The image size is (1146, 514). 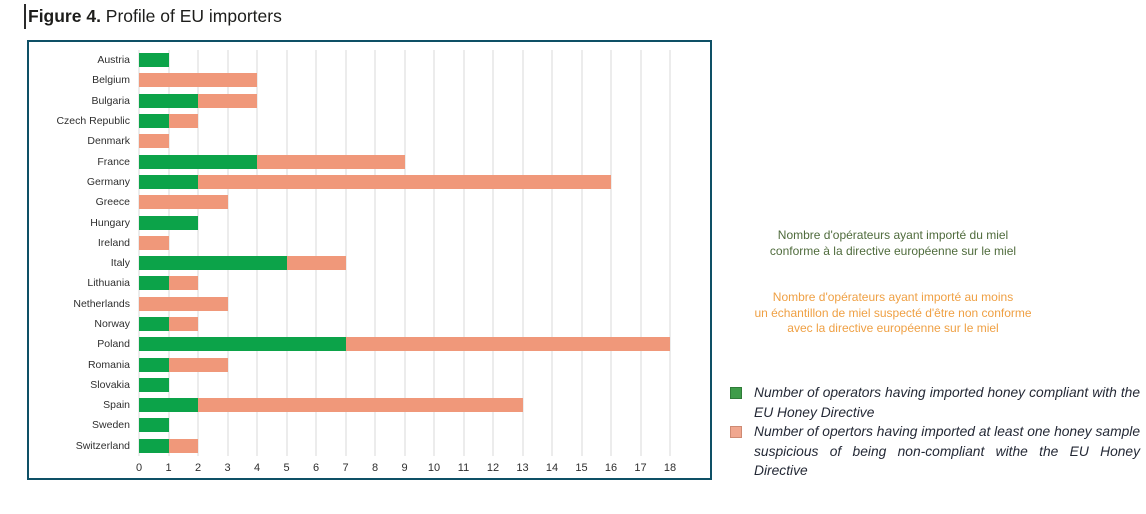 What do you see at coordinates (108, 181) in the screenshot?
I see `country-label: Germany` at bounding box center [108, 181].